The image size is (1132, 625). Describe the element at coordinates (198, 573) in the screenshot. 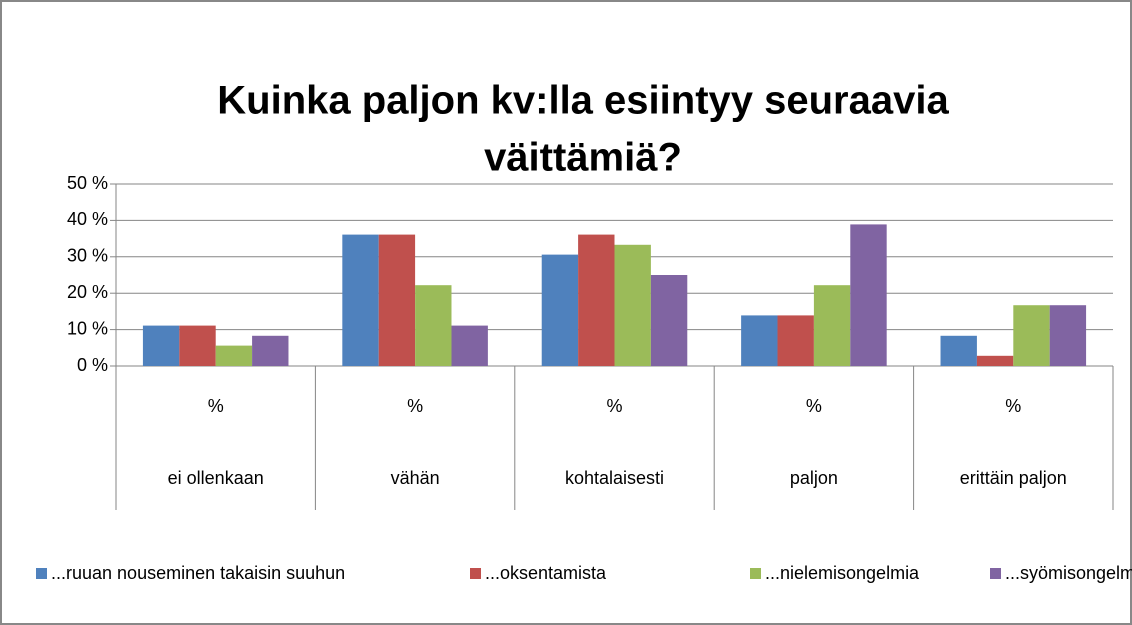

I see `legend-label: ...ruuan nouseminen takaisin suuhun` at that location.